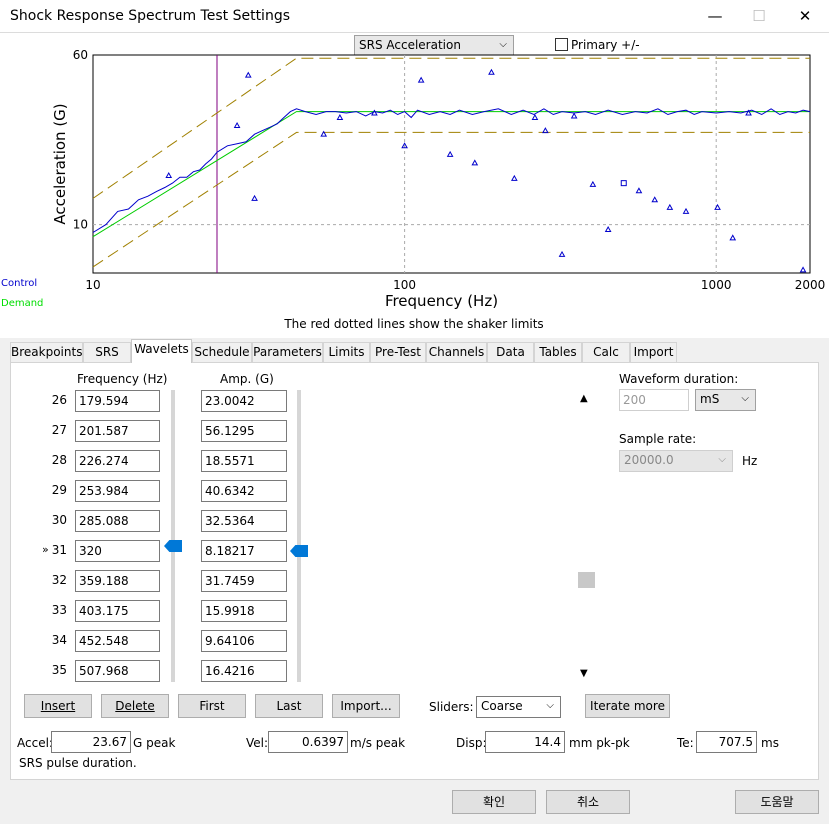 The height and width of the screenshot is (824, 829). Describe the element at coordinates (117, 521) in the screenshot. I see `frequency-field: 285.088` at that location.